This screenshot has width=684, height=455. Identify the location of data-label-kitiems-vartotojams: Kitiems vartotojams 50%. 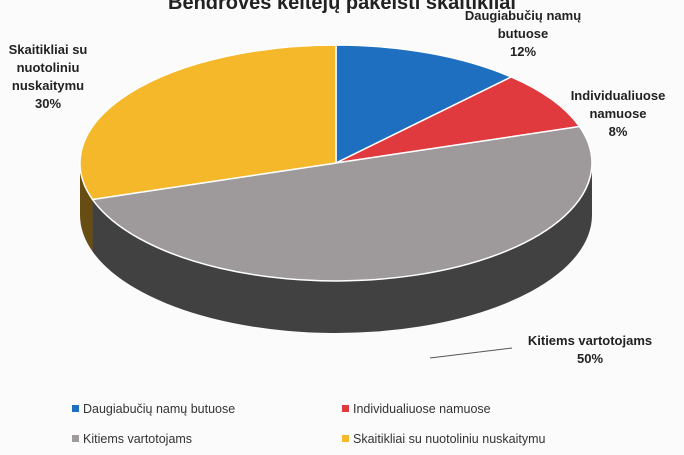
(590, 349).